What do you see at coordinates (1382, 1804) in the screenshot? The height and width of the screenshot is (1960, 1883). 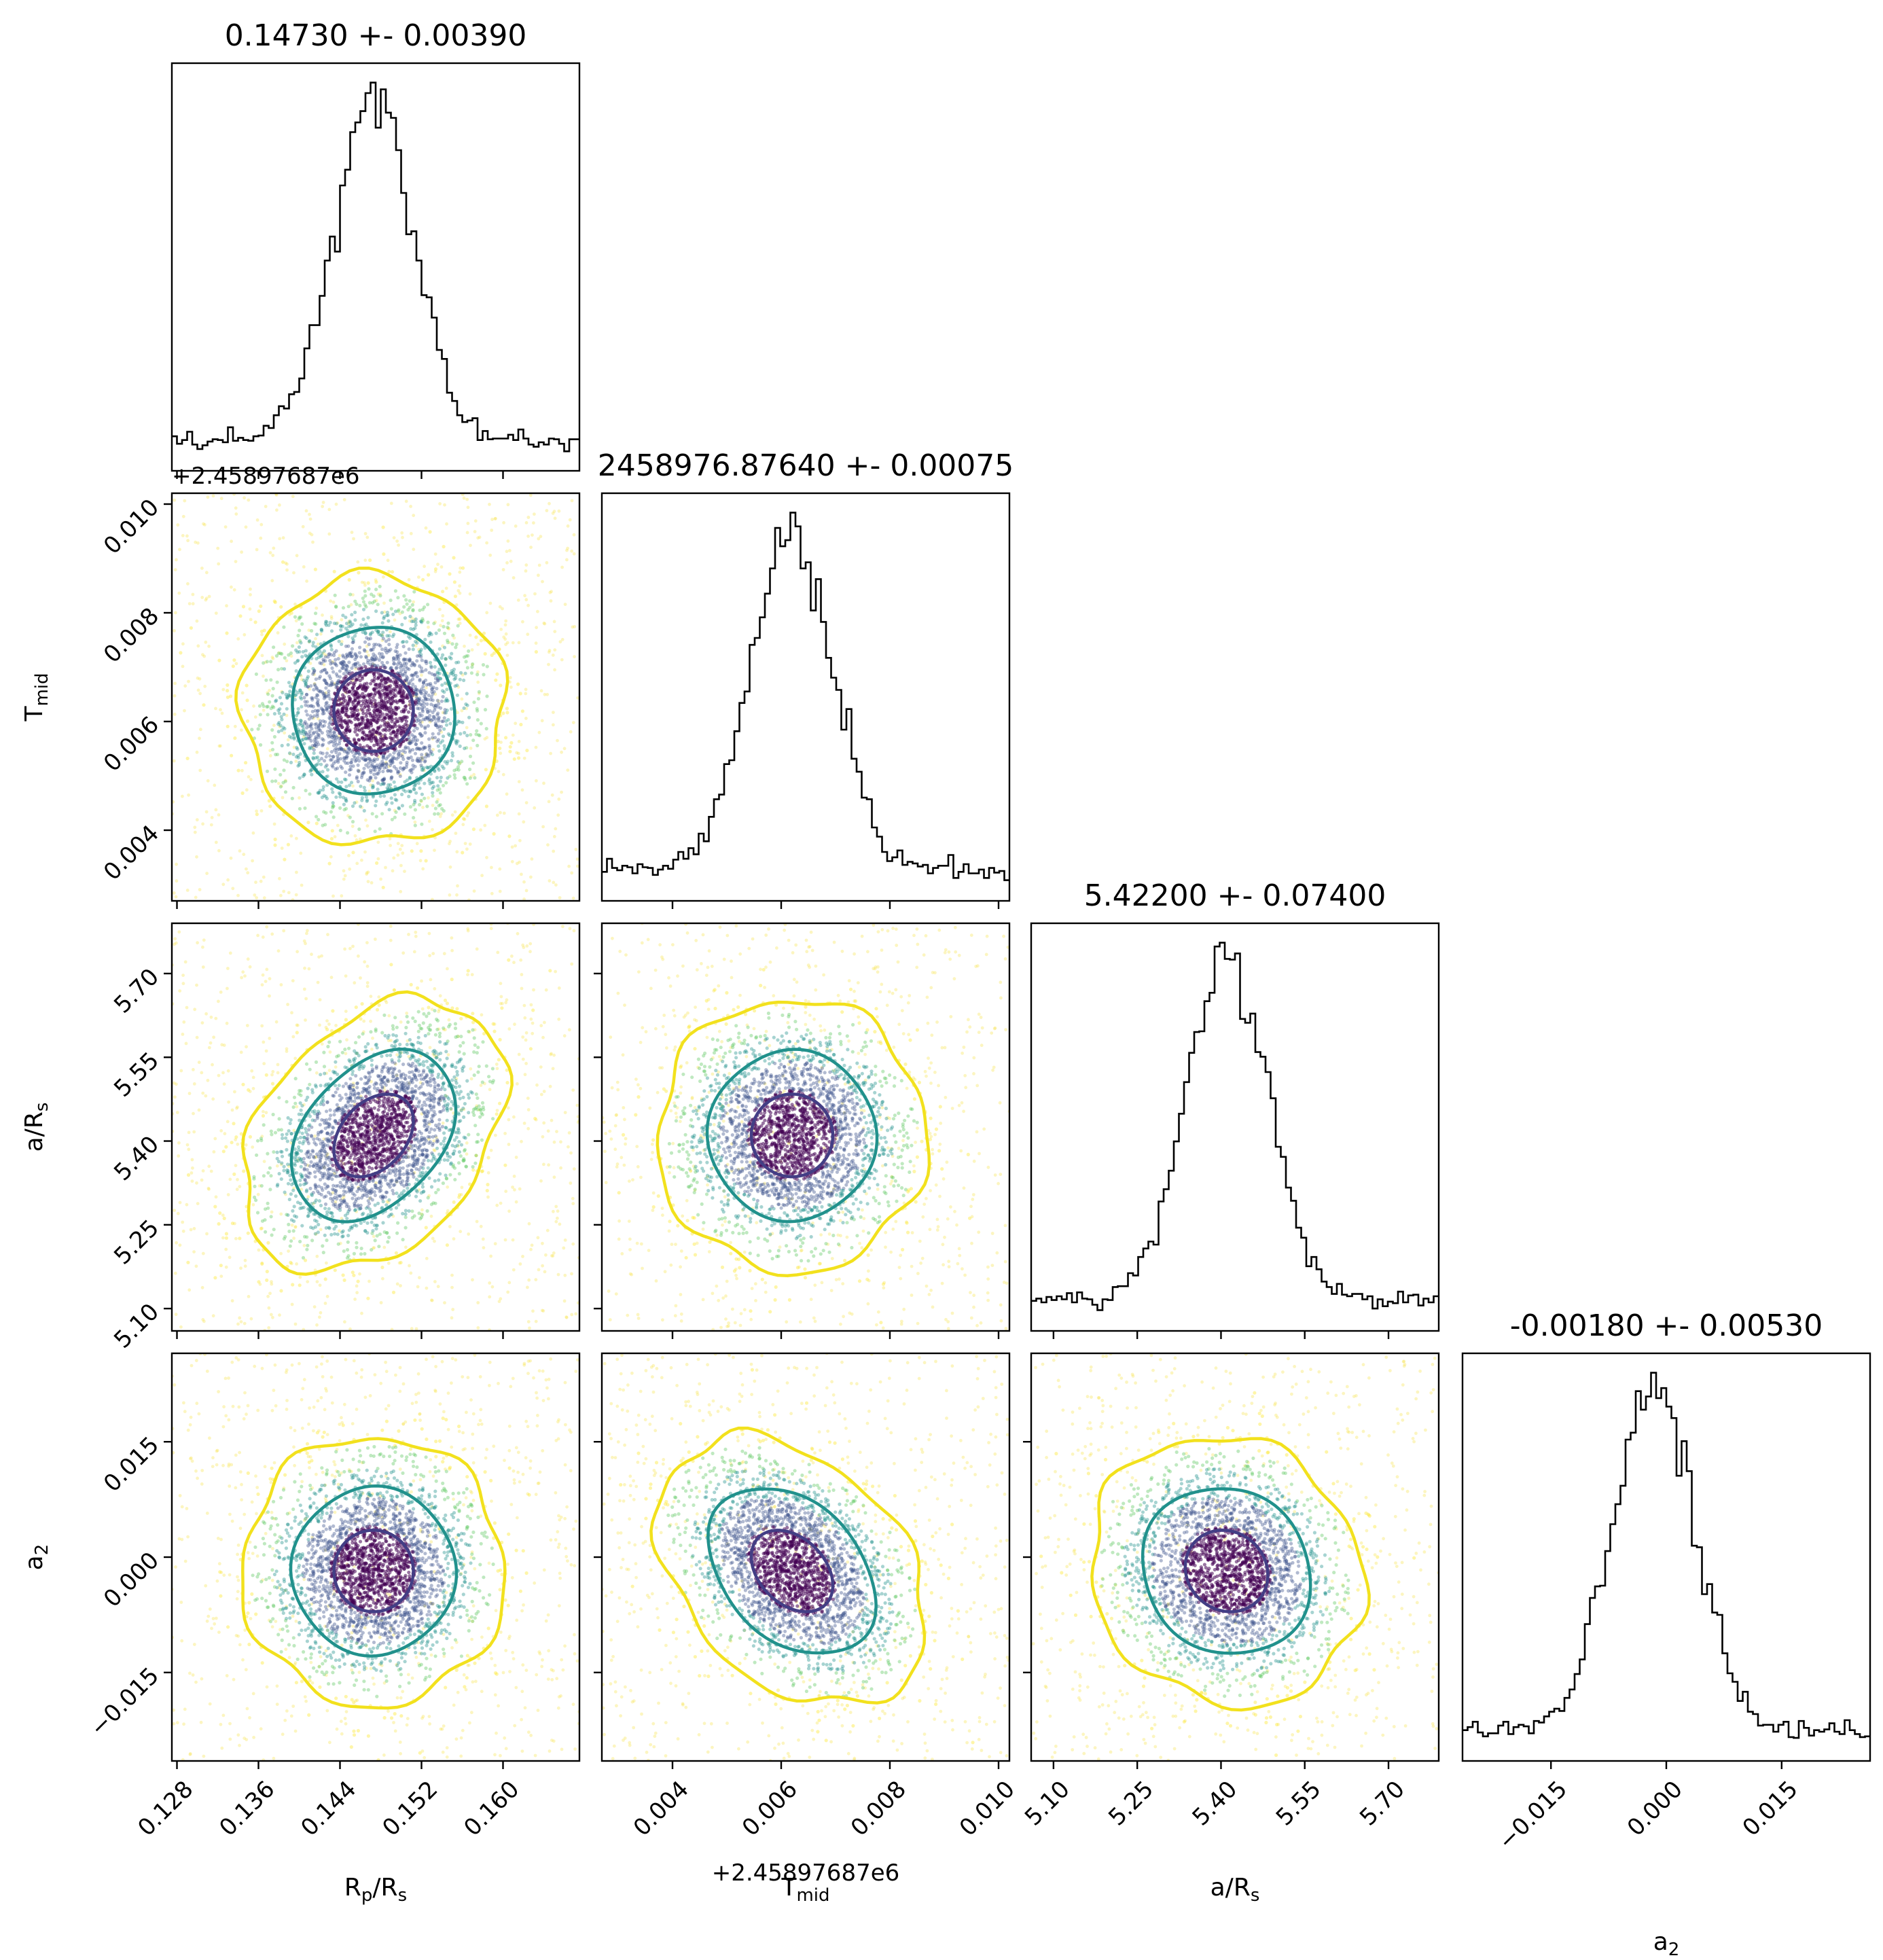 I see `x-tick-label-ars: 5.70` at bounding box center [1382, 1804].